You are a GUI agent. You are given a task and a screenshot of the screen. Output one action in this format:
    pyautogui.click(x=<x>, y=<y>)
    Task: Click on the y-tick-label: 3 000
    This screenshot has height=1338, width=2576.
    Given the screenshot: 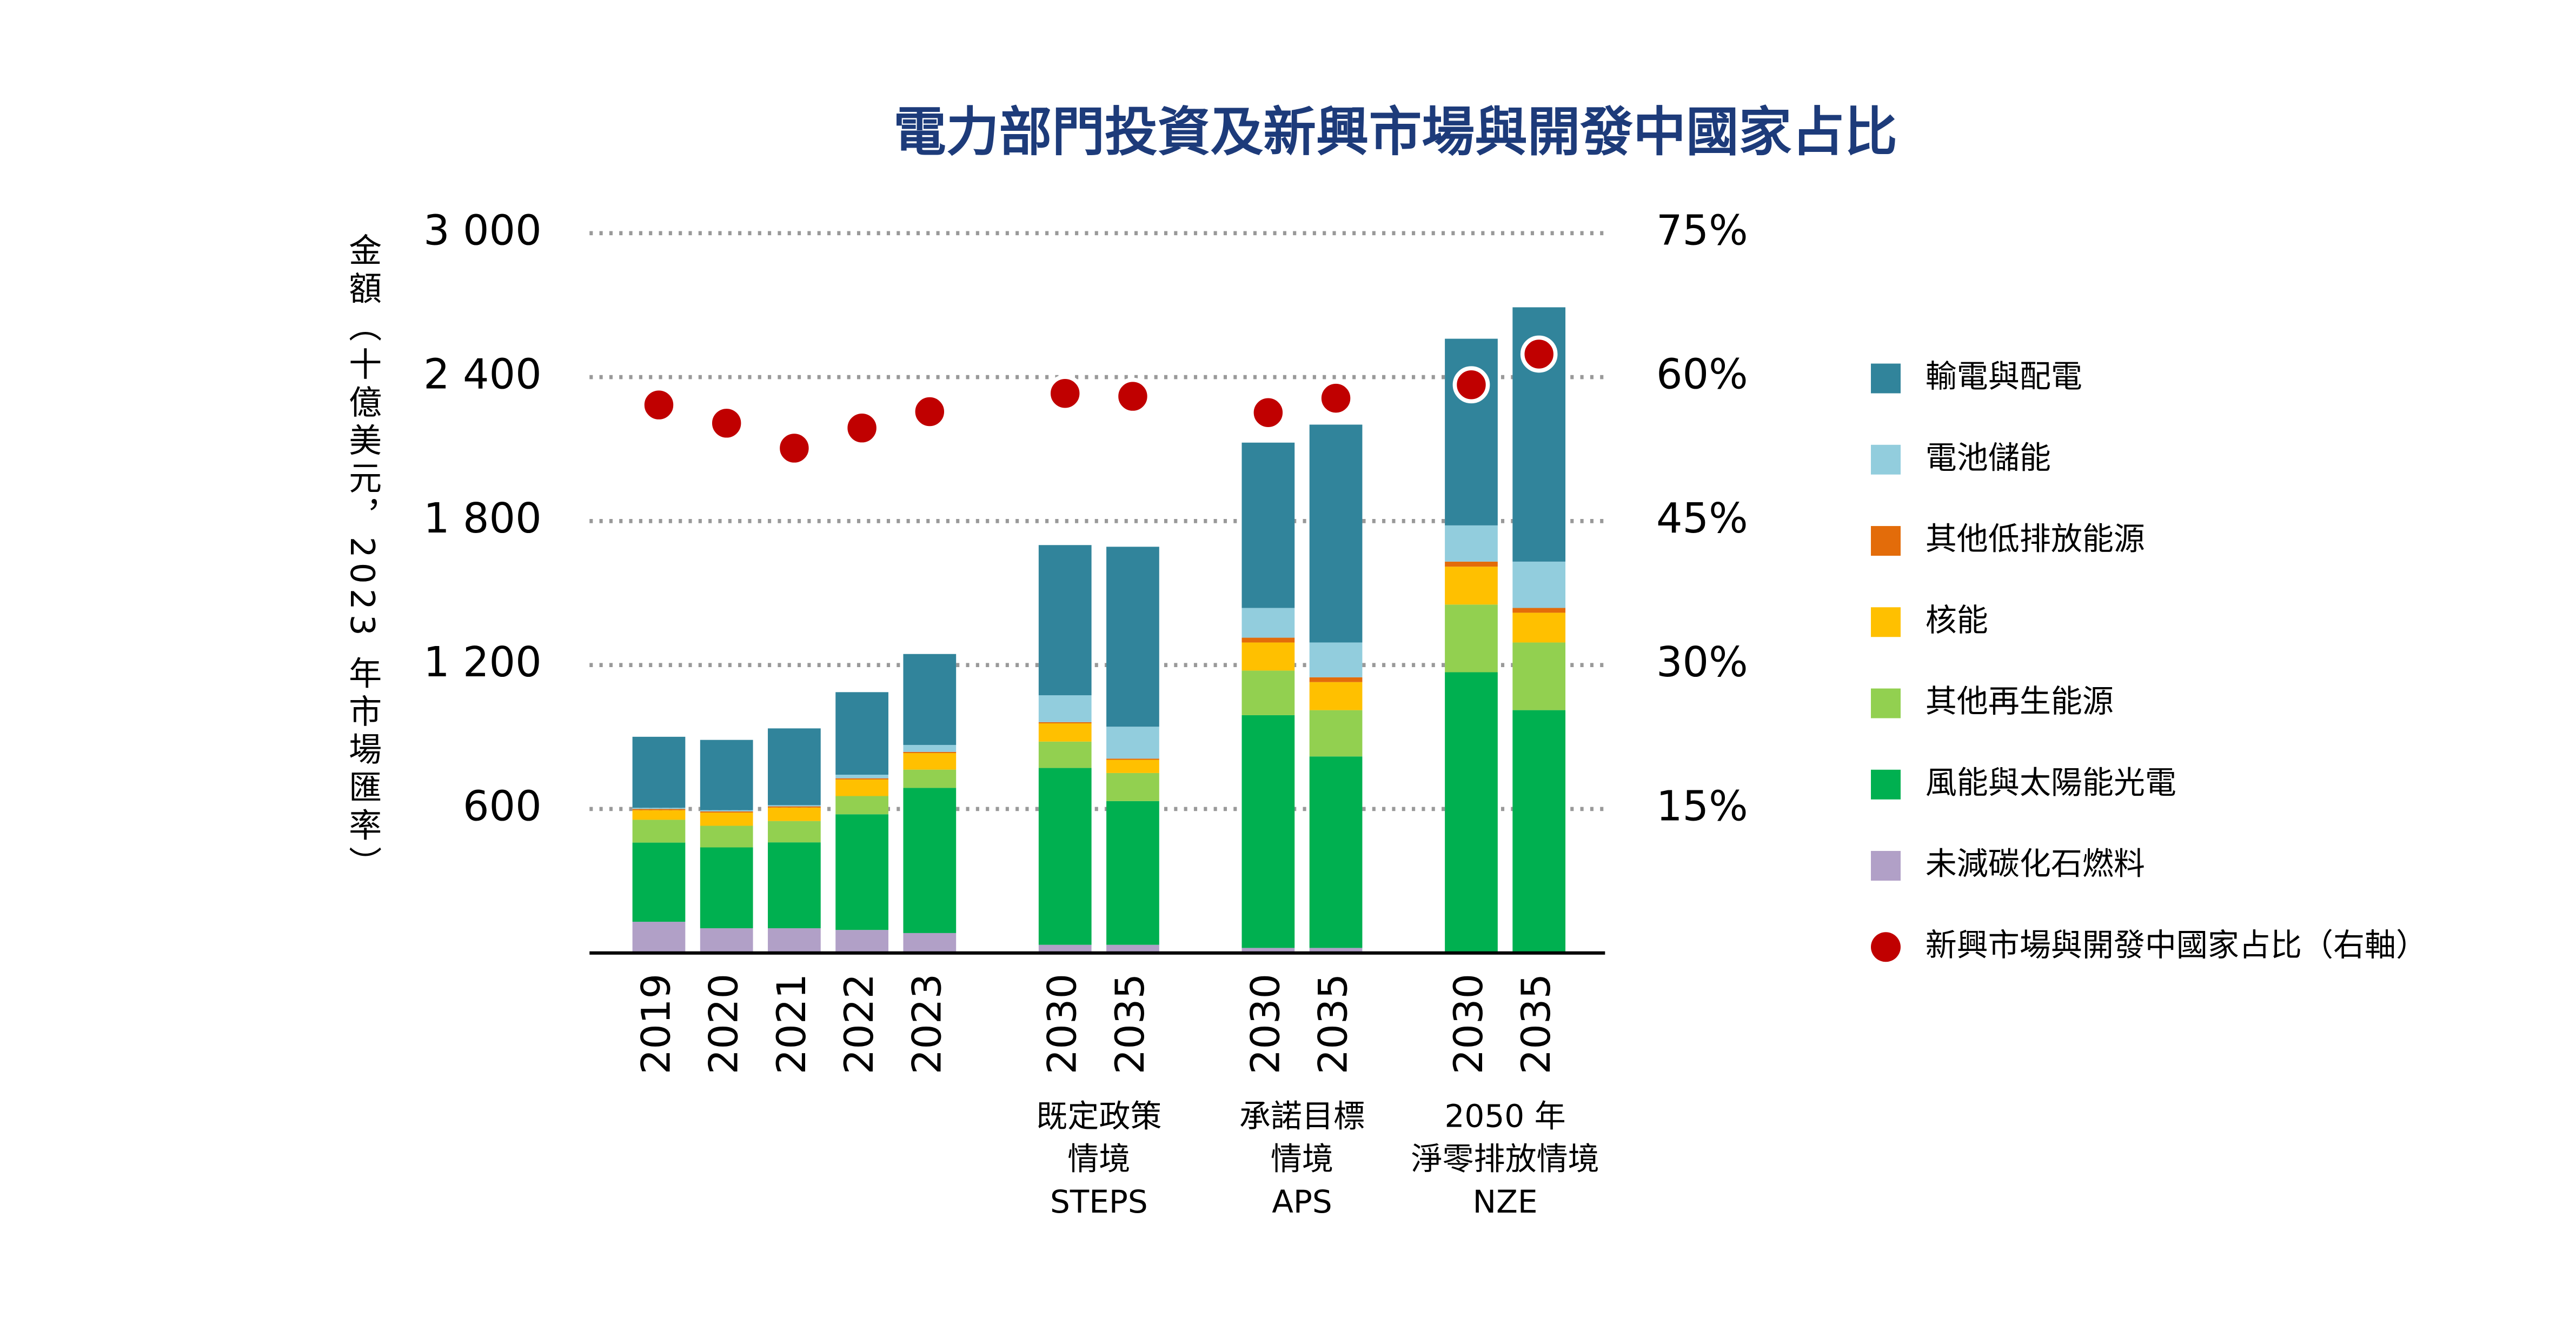 What is the action you would take?
    pyautogui.click(x=482, y=231)
    